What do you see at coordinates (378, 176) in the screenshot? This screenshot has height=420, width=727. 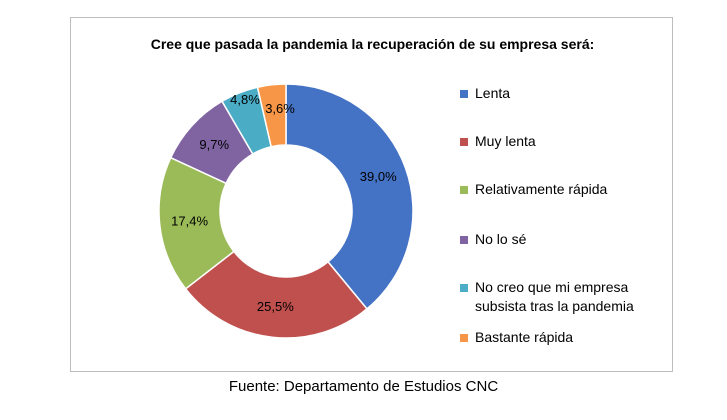 I see `slice-value-label-1: 39,0%` at bounding box center [378, 176].